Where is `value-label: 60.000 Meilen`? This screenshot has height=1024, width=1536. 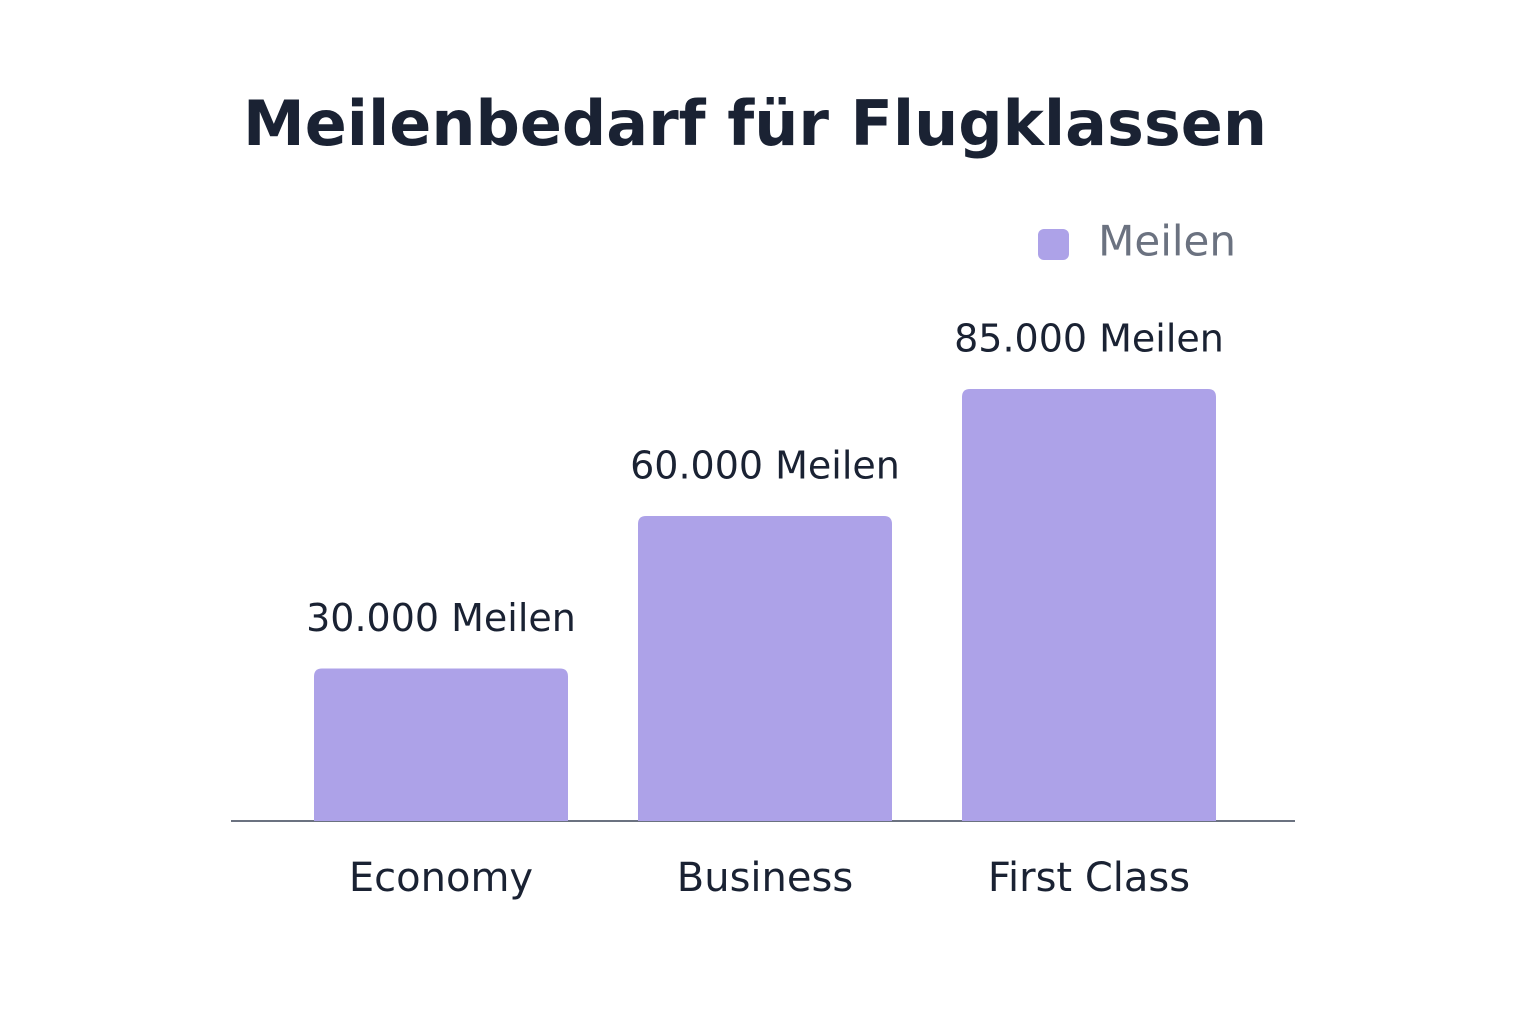 value-label: 60.000 Meilen is located at coordinates (765, 466).